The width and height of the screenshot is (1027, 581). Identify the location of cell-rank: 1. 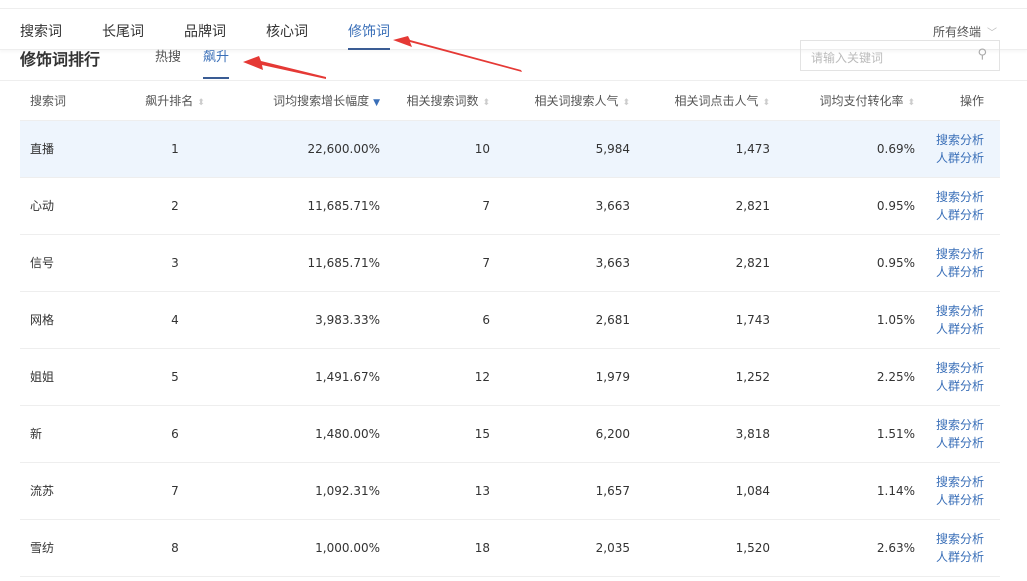
(175, 149).